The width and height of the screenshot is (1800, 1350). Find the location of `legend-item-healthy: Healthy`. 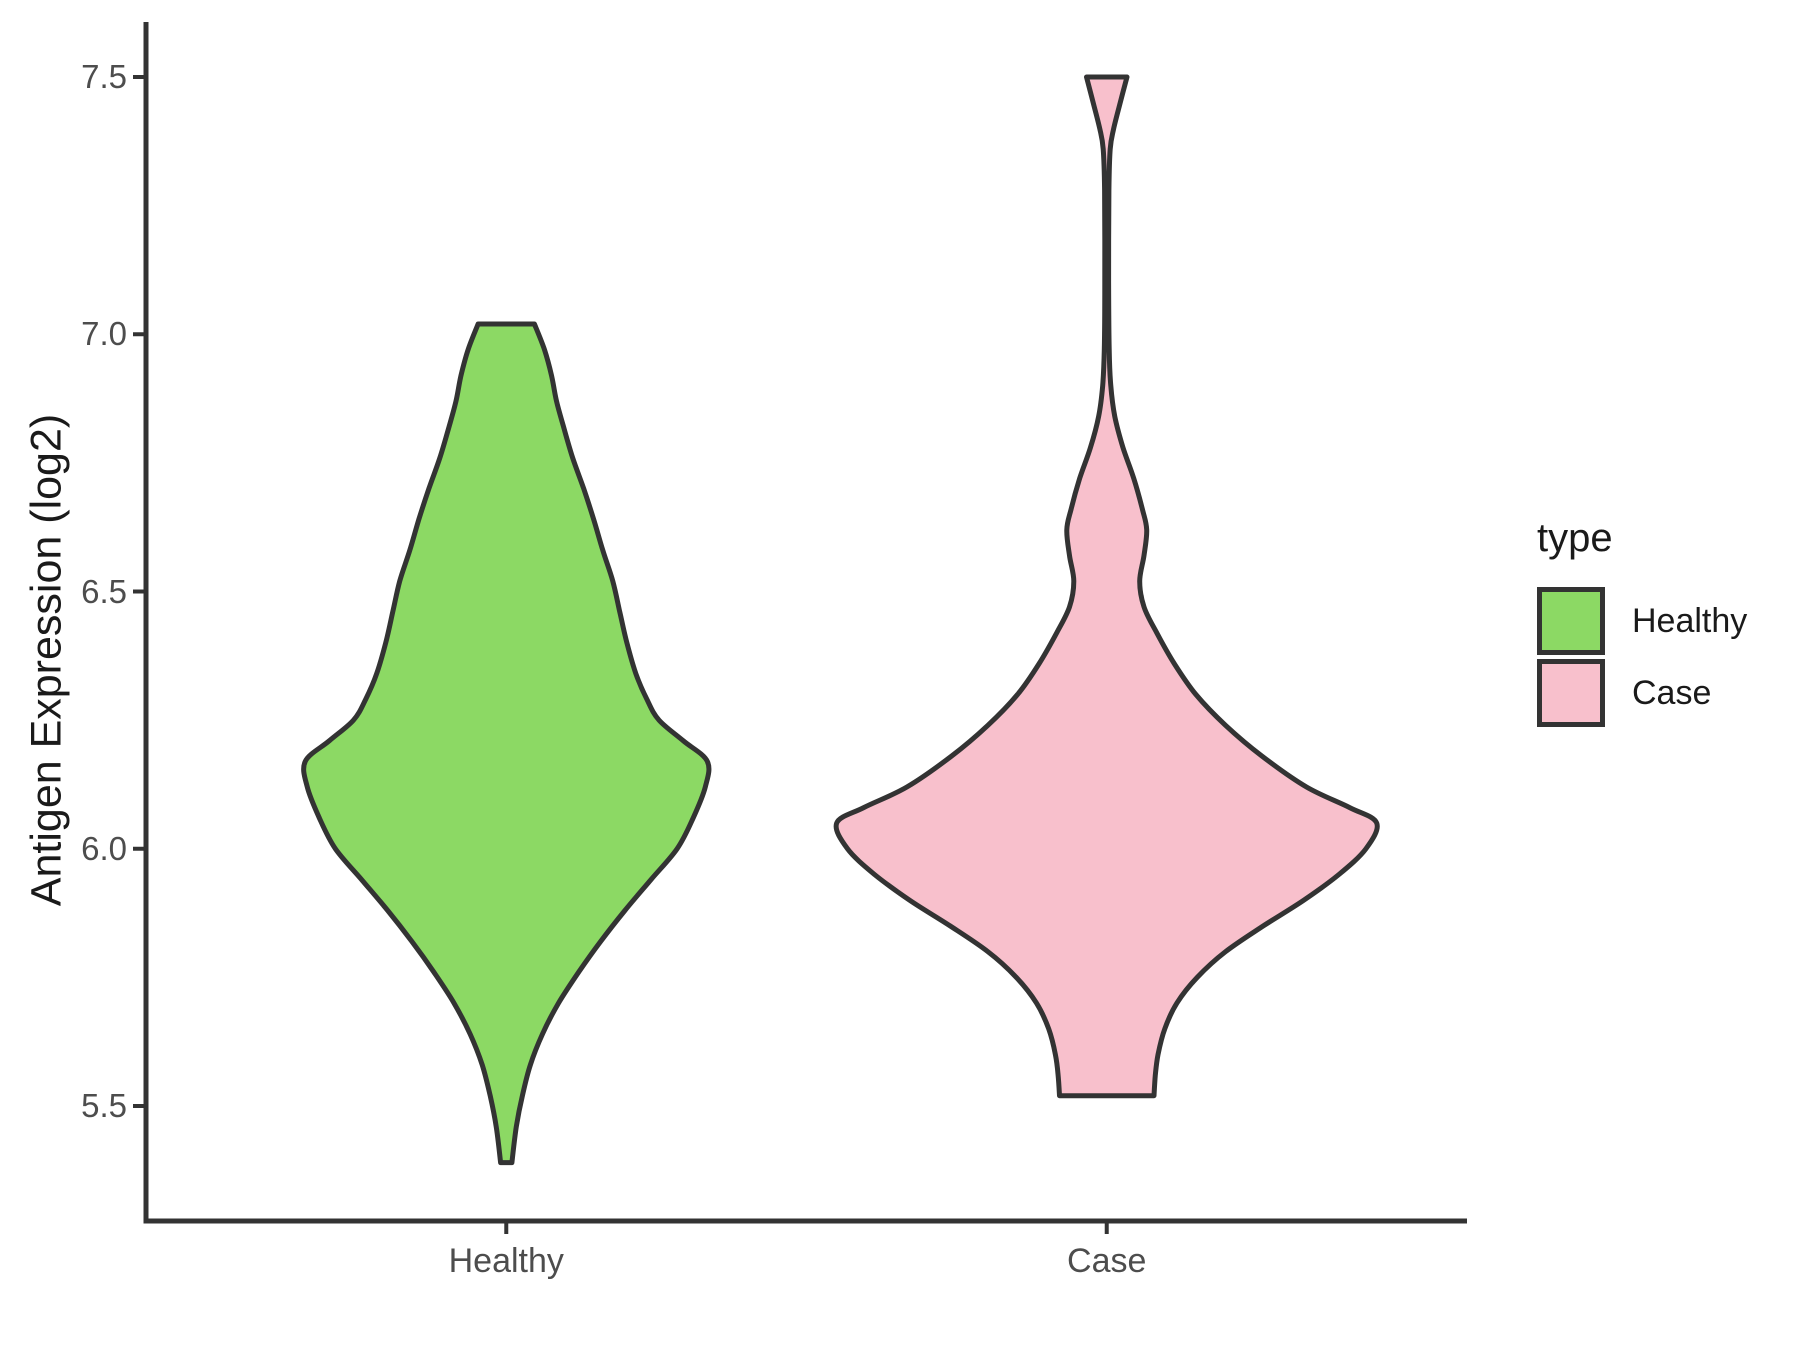

legend-item-healthy: Healthy is located at coordinates (1642, 621).